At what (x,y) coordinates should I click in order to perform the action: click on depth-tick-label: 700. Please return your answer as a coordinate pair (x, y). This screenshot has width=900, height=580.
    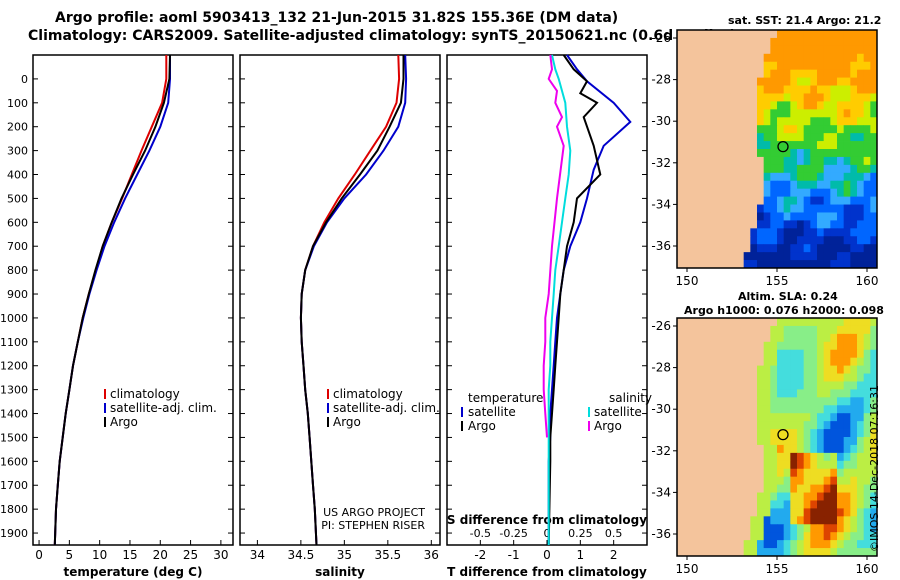
    Looking at the image, I should click on (17, 246).